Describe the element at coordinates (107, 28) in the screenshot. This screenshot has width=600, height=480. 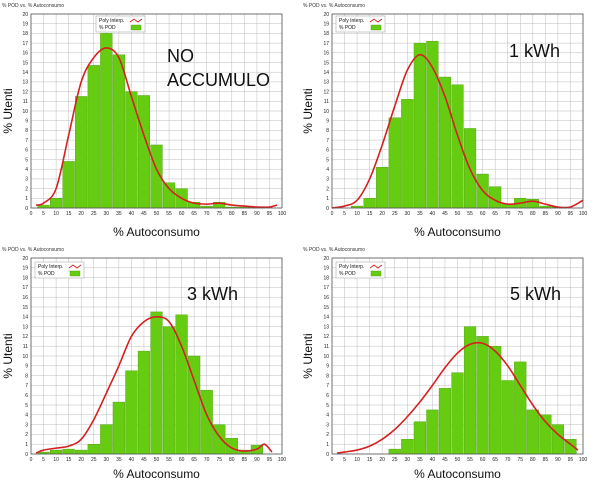
I see `legend-label-bars: % POD` at that location.